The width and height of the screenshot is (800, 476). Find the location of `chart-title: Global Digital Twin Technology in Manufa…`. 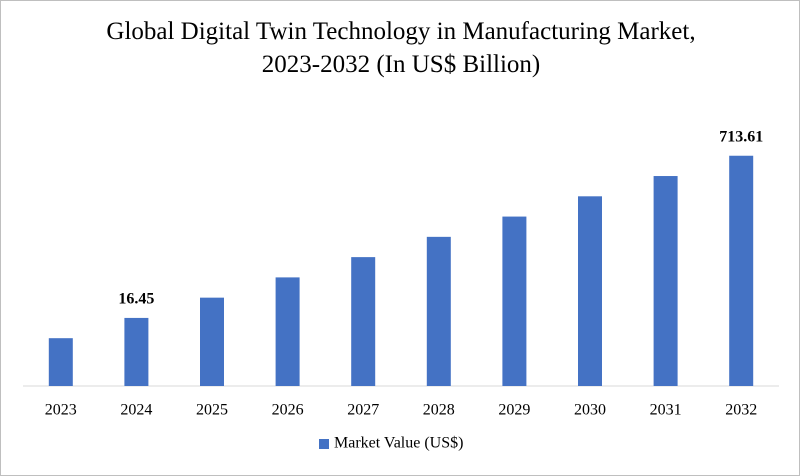

chart-title: Global Digital Twin Technology in Manufa… is located at coordinates (401, 48).